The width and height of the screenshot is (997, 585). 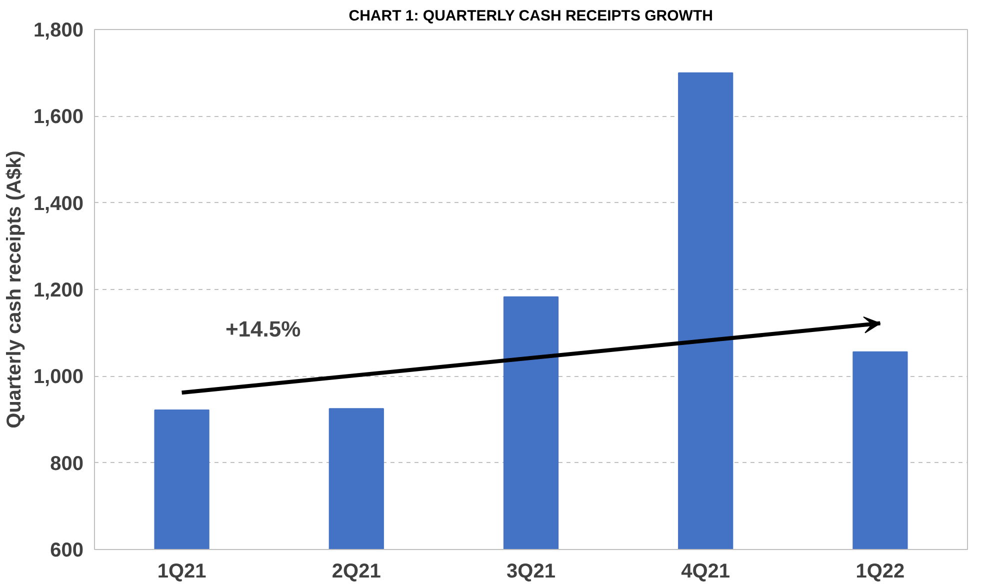 I want to click on x-tick-label: 2Q21, so click(x=356, y=571).